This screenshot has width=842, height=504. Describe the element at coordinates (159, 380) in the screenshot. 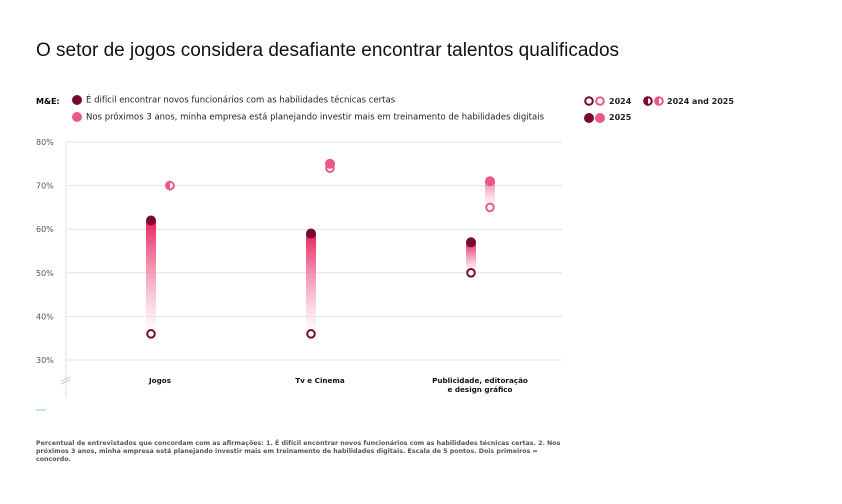

I see `x-tick-label: Jogos` at that location.